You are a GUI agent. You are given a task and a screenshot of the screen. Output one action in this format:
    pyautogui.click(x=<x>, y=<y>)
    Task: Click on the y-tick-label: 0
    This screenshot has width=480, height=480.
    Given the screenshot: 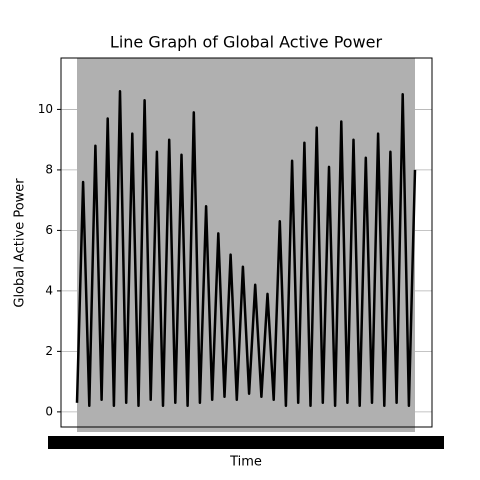 What is the action you would take?
    pyautogui.click(x=49, y=411)
    